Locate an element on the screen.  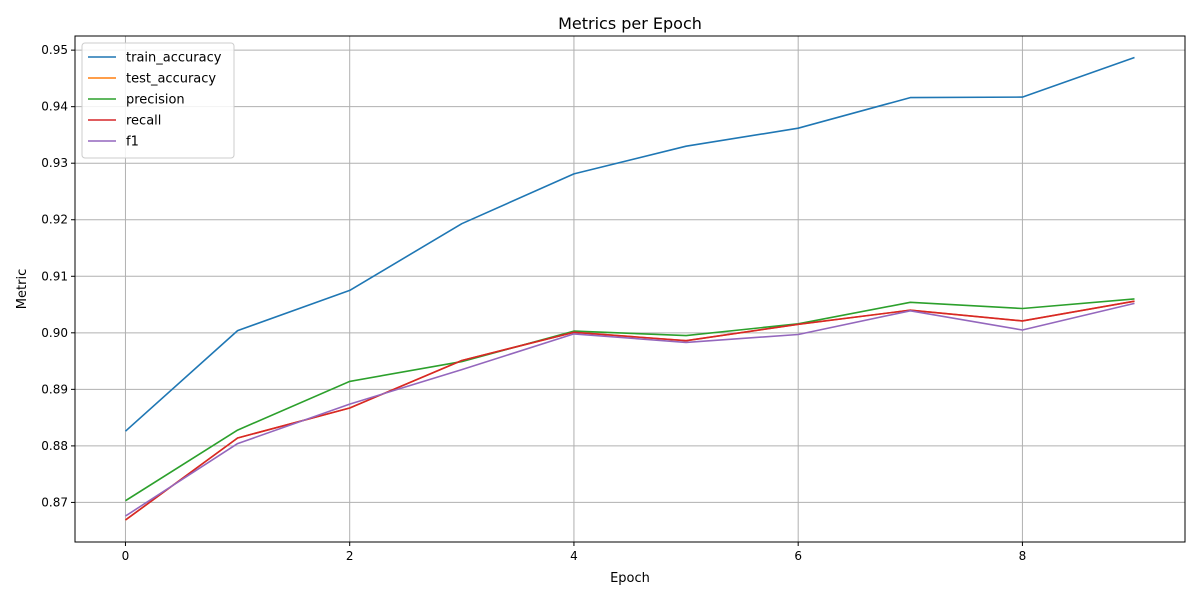
y-axis: 0.87 0.88 0.89 0.90 0.91 0.92 0.93 0.94 0.95 is located at coordinates (58, 276).